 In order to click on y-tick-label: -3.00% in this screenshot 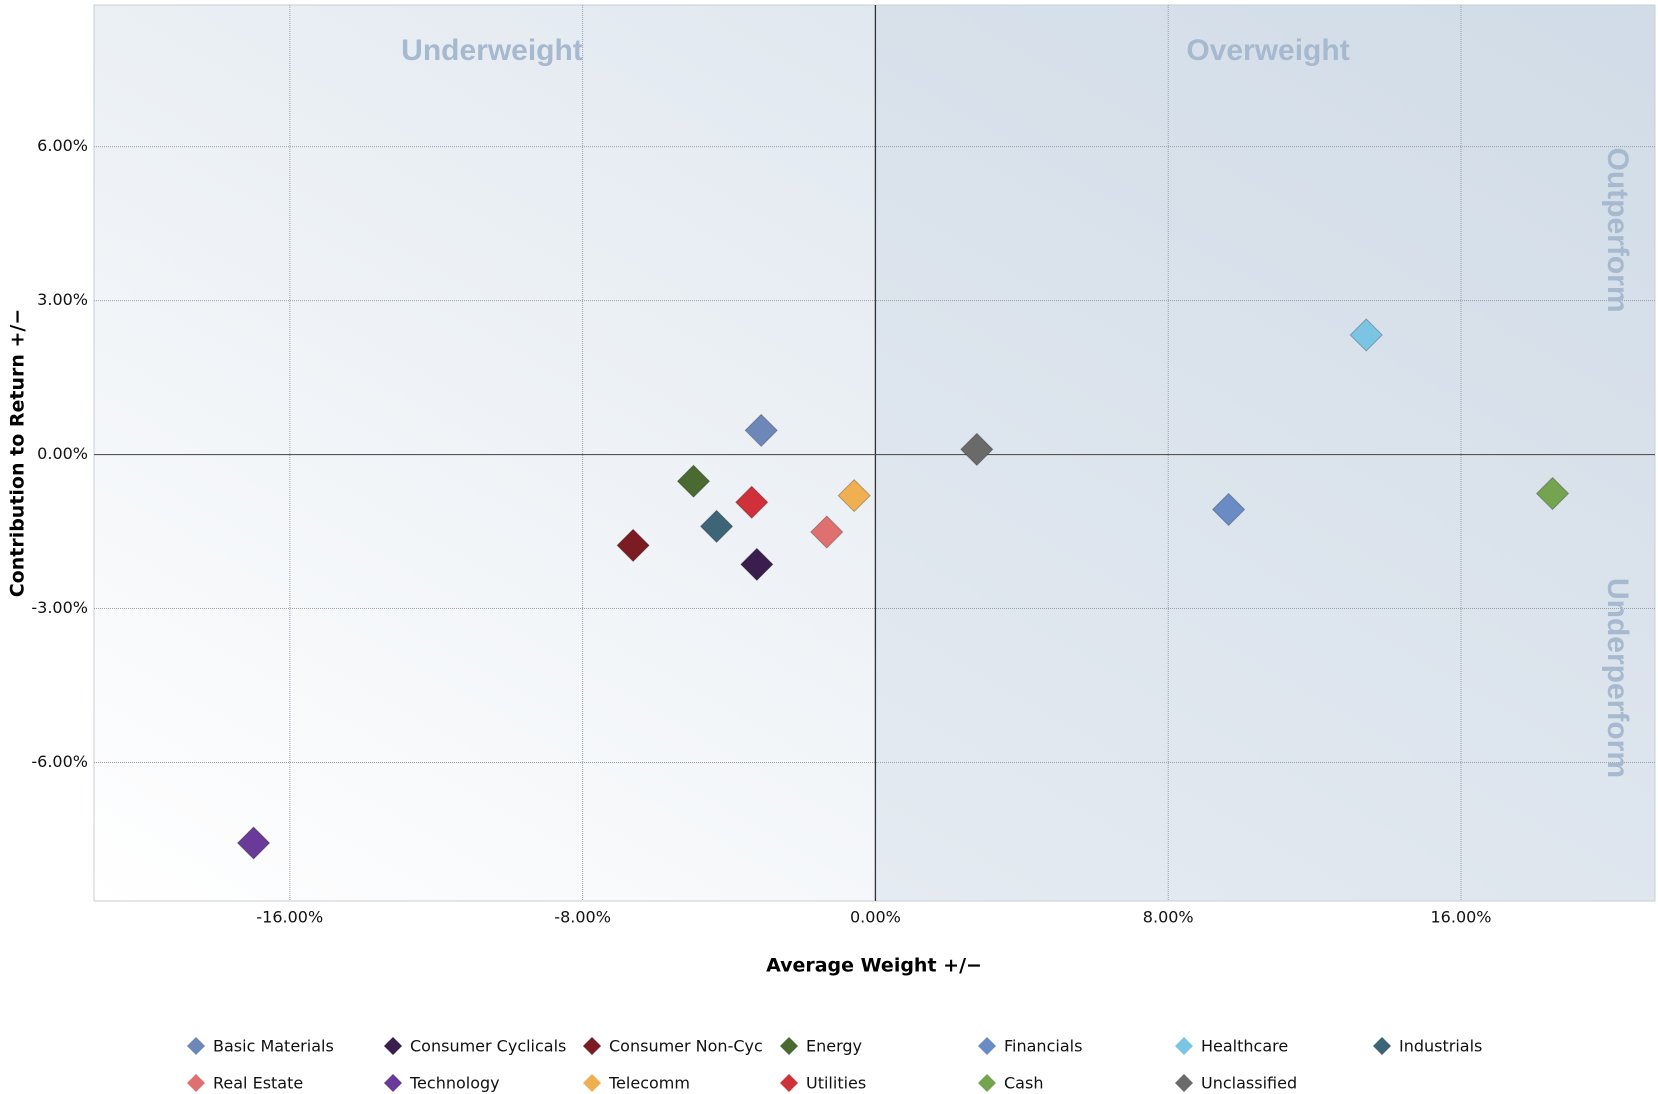, I will do `click(59, 607)`.